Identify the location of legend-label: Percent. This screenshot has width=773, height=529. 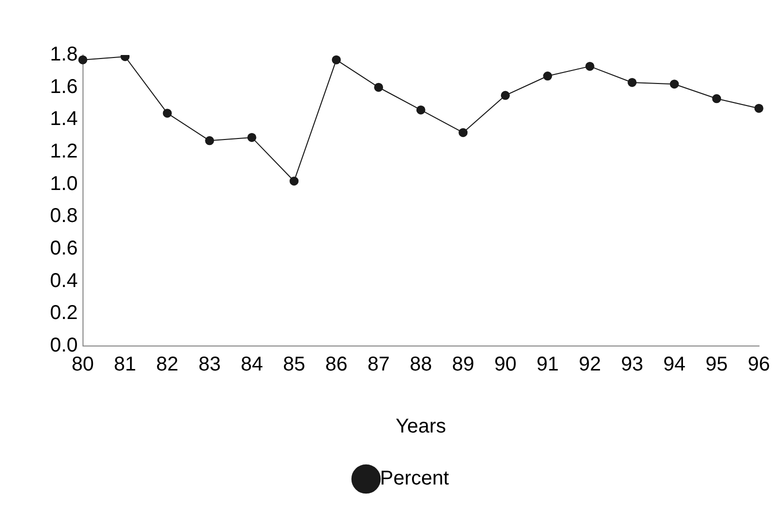
(415, 479).